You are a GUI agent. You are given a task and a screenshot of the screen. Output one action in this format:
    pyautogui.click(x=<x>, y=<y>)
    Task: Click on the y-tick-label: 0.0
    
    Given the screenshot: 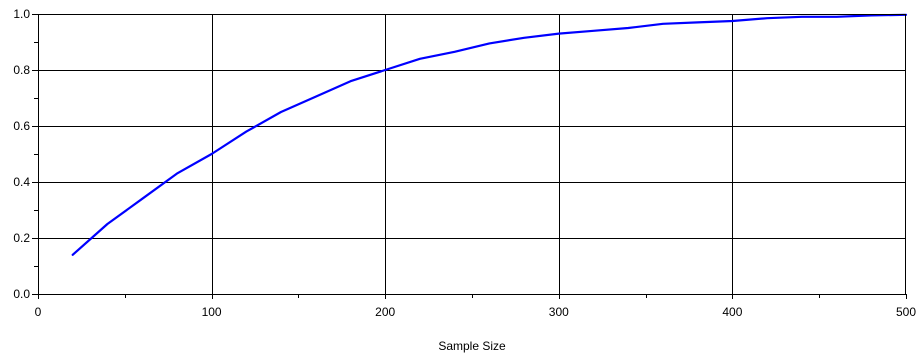 What is the action you would take?
    pyautogui.click(x=21, y=294)
    